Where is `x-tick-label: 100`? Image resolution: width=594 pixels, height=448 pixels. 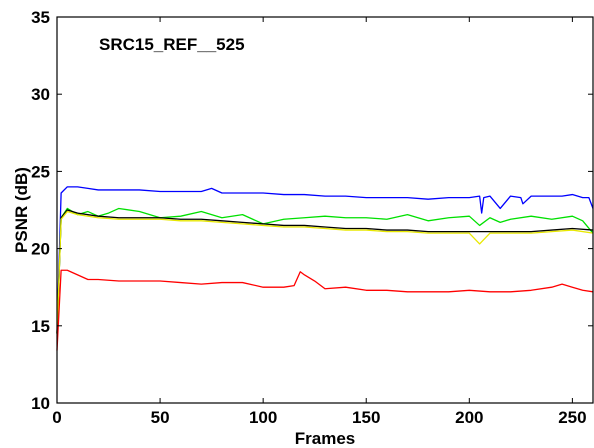 x-tick-label: 100 is located at coordinates (263, 417).